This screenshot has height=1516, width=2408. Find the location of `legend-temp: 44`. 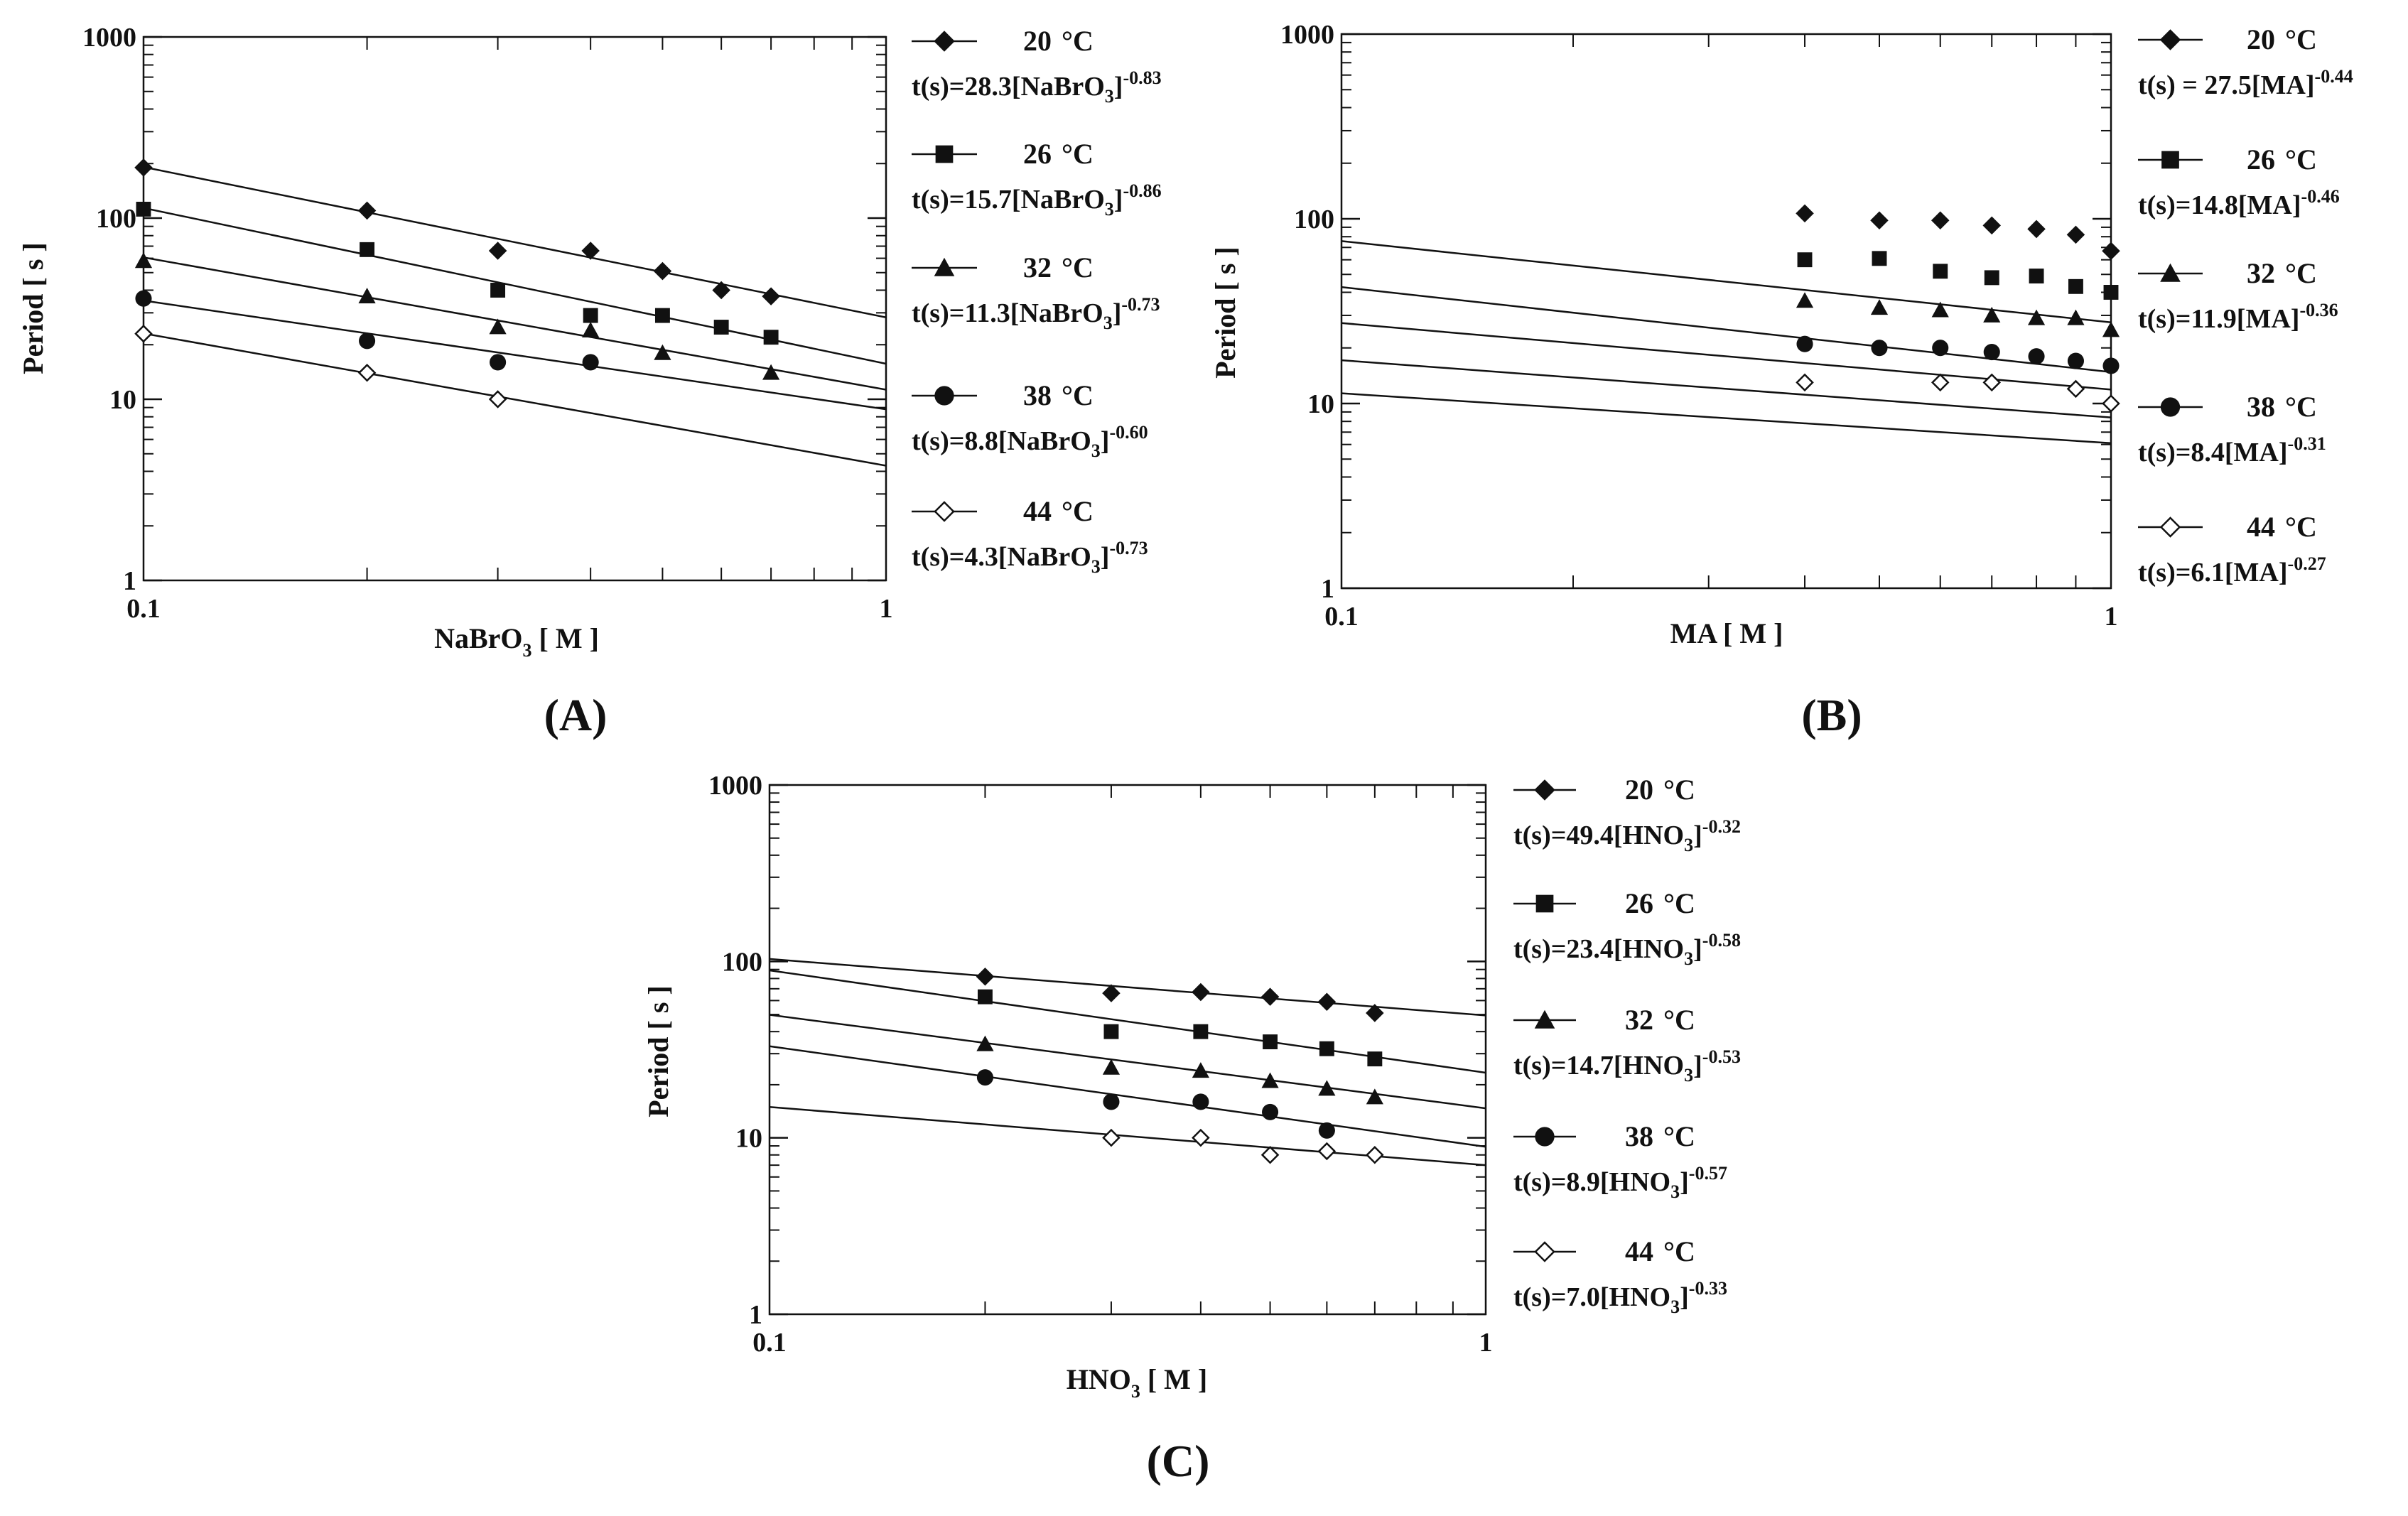

legend-temp: 44 is located at coordinates (1037, 511).